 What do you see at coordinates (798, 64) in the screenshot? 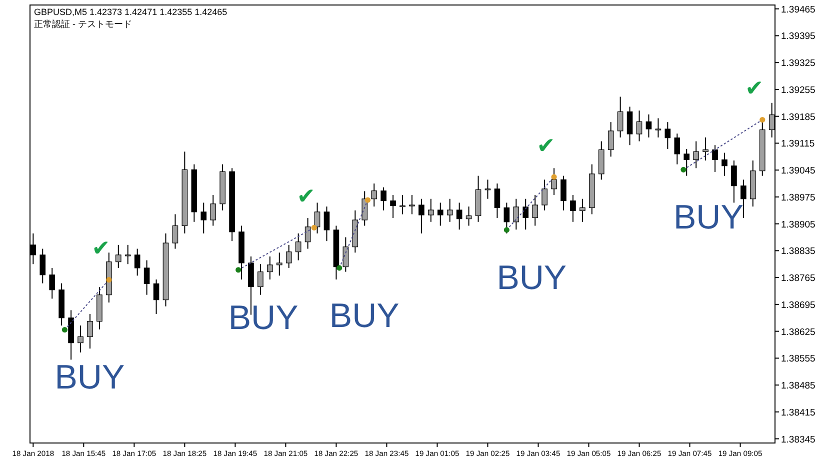
I see `y-tick-label: 1.39325` at bounding box center [798, 64].